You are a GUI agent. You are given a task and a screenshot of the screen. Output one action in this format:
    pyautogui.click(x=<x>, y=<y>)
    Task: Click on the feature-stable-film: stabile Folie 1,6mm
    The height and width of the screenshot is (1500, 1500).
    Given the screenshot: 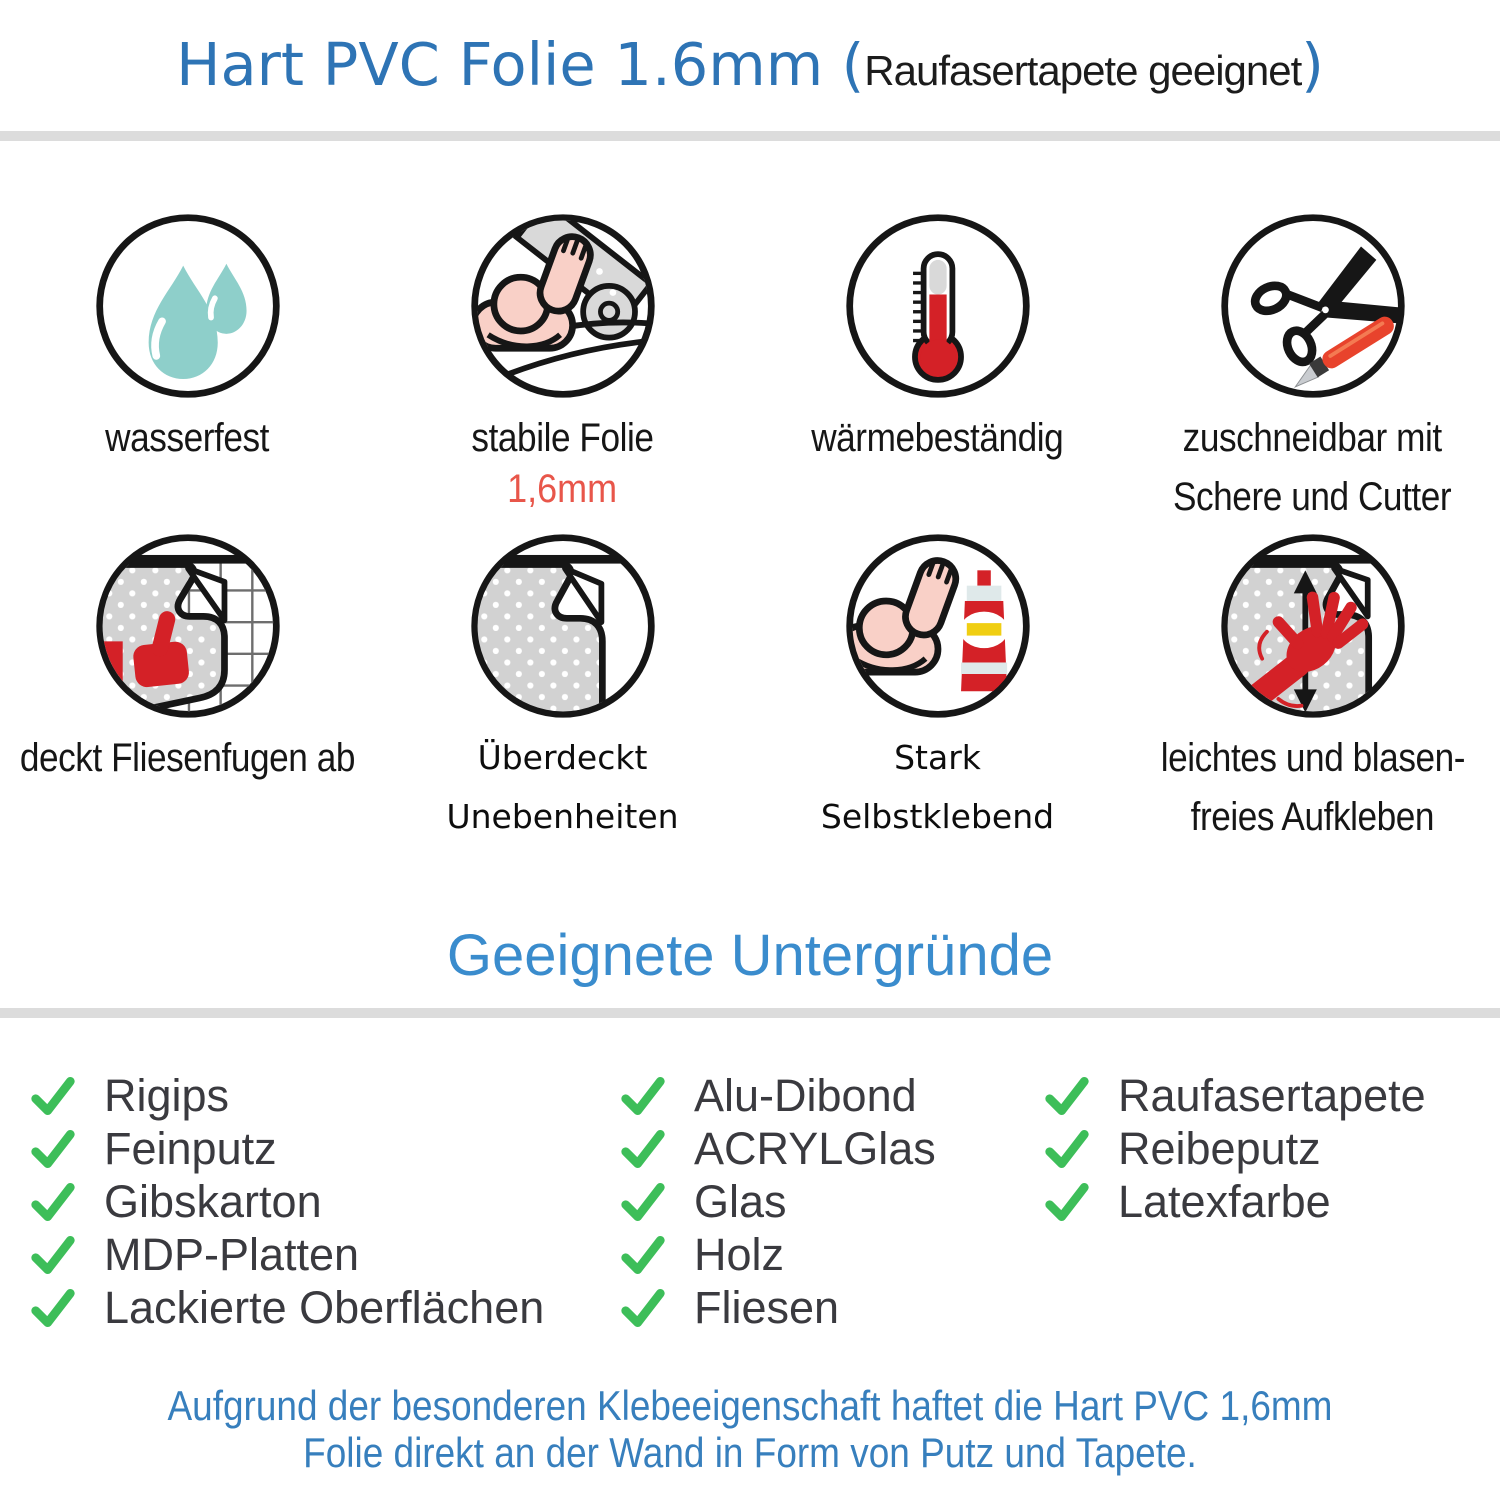 What is the action you would take?
    pyautogui.click(x=562, y=365)
    